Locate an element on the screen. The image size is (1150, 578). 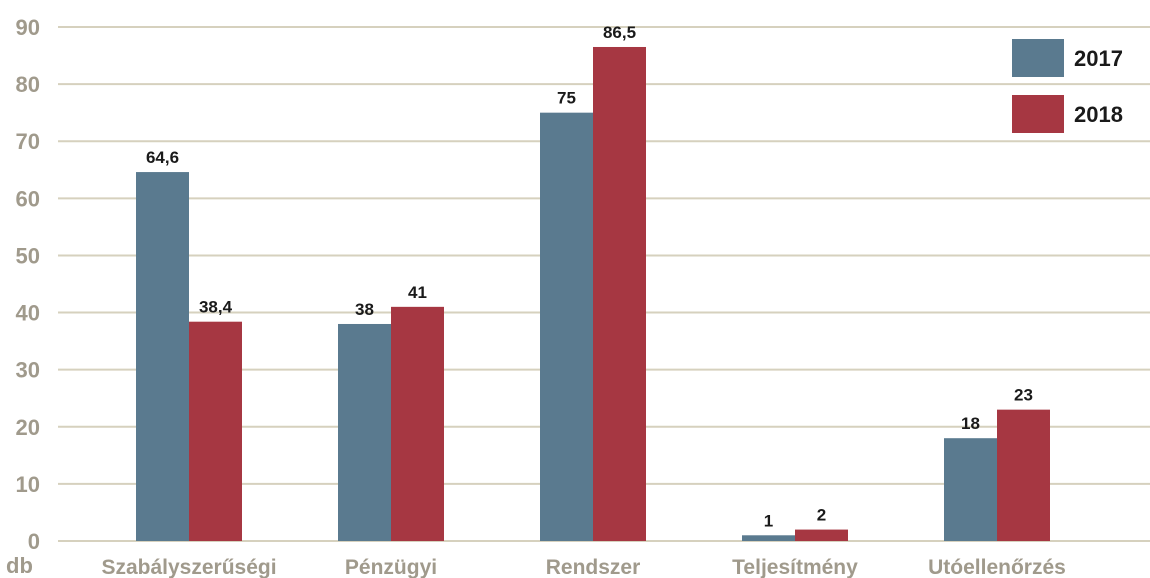
legend-label: 2017 is located at coordinates (1098, 58).